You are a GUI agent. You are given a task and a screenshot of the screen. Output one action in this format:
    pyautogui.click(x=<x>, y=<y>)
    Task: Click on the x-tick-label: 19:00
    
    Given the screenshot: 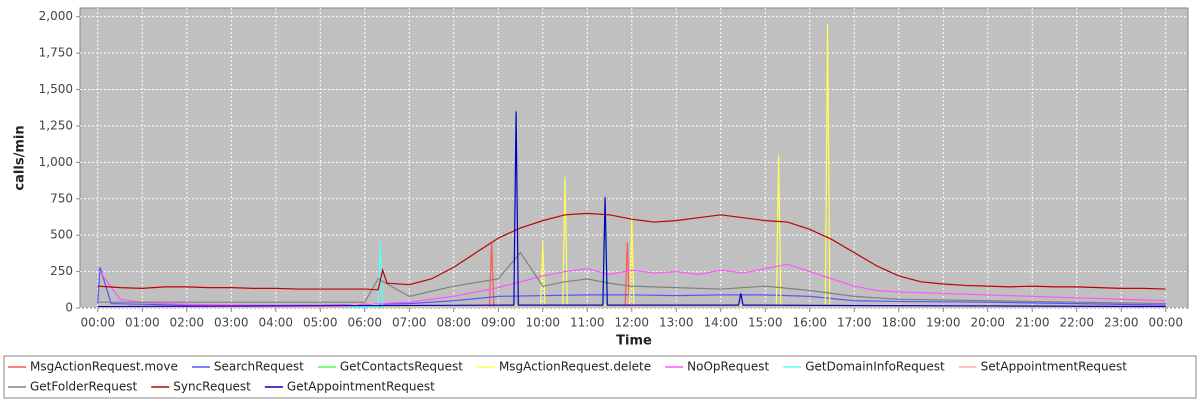 What is the action you would take?
    pyautogui.click(x=943, y=323)
    